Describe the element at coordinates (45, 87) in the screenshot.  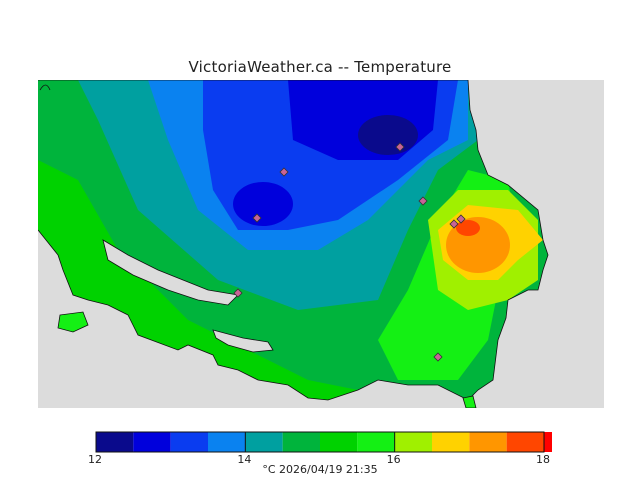
I see `coastline-detail` at that location.